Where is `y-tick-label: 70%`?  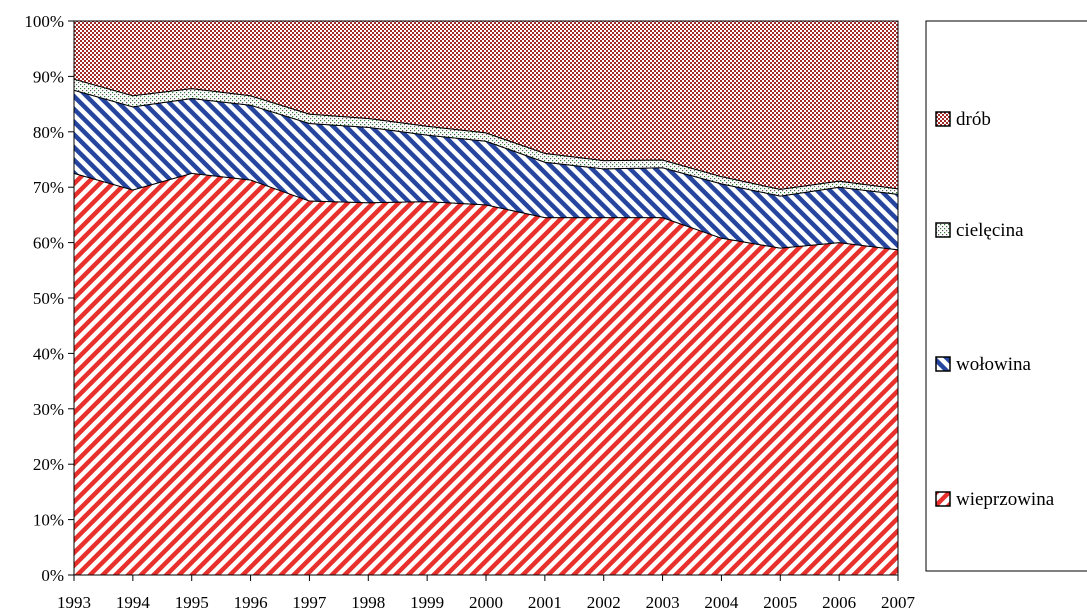 y-tick-label: 70% is located at coordinates (48, 187).